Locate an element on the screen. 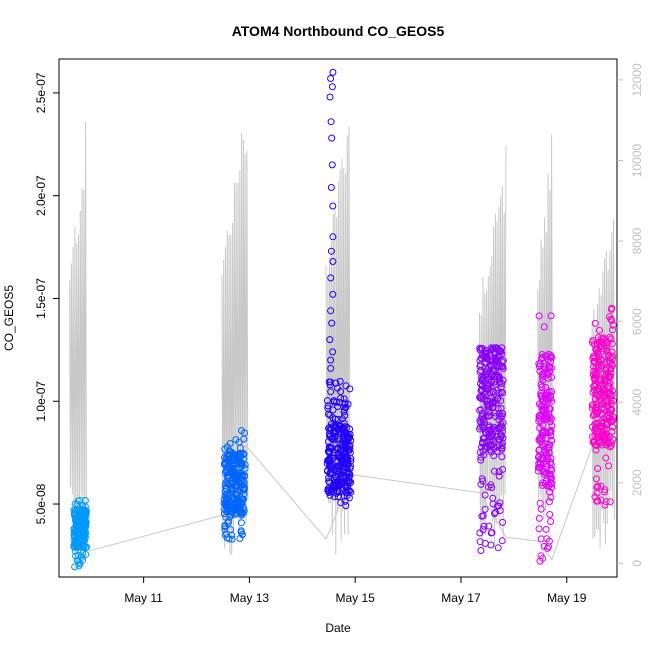 This screenshot has height=650, width=650. x-axis: May 11 May 13 May 15 May 17 May 19 is located at coordinates (355, 591).